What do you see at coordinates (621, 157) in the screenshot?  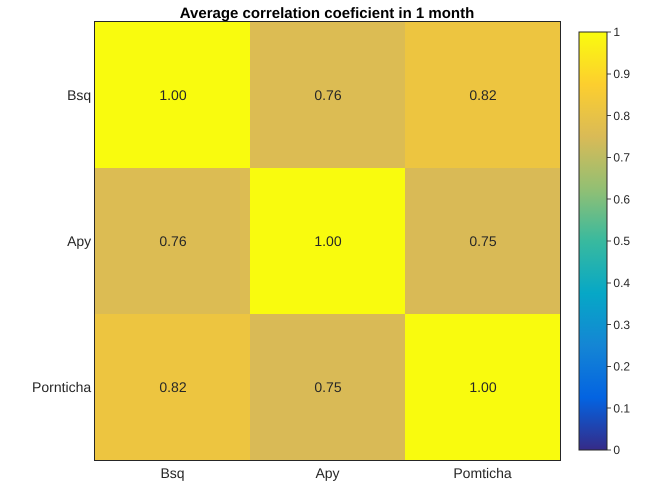 I see `color-bar-label: 0.7` at bounding box center [621, 157].